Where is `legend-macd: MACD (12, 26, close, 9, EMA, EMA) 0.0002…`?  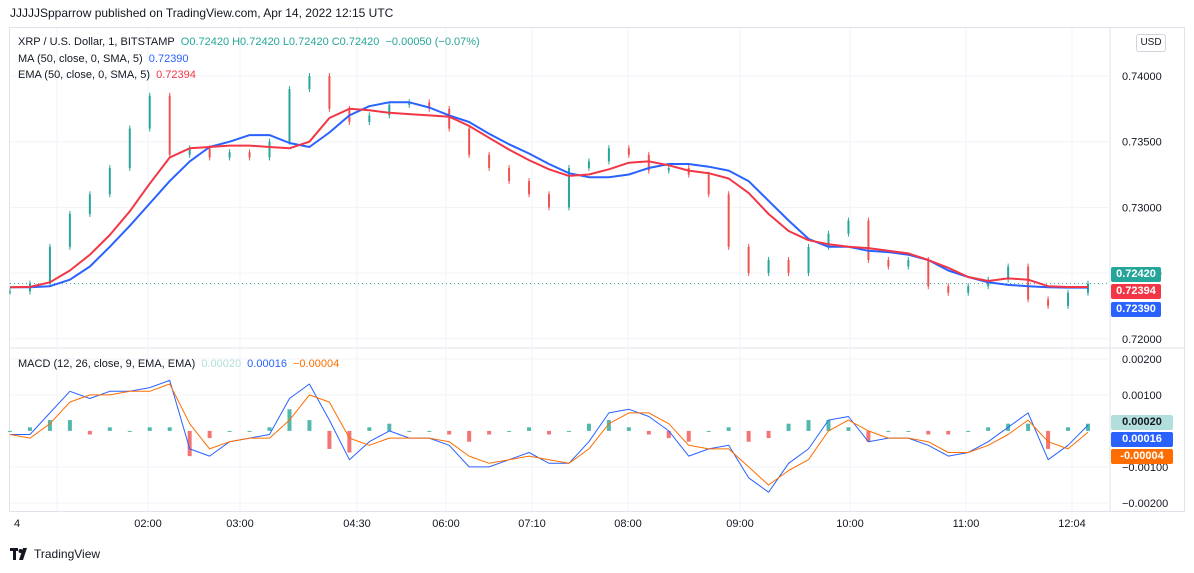 legend-macd: MACD (12, 26, close, 9, EMA, EMA) 0.0002… is located at coordinates (180, 364).